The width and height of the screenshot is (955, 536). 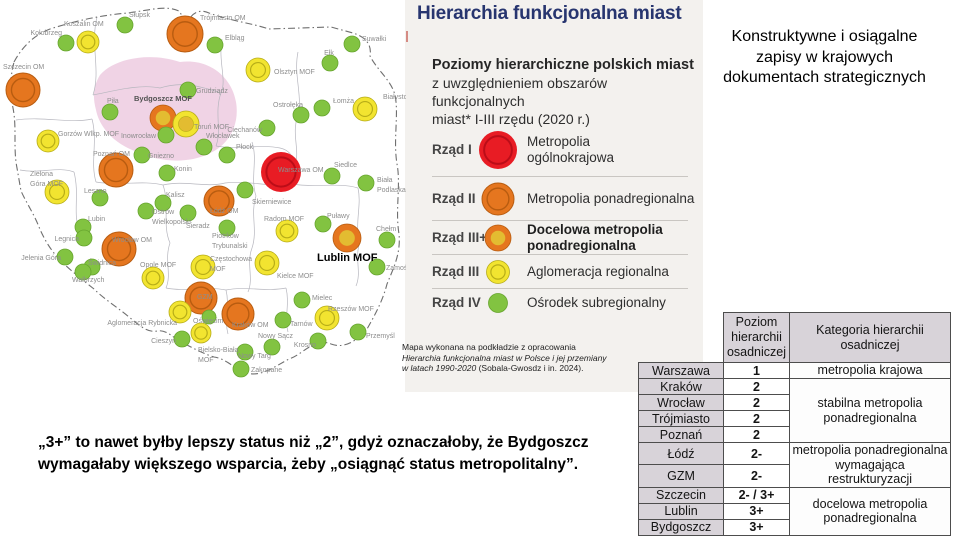 I want to click on cell-city: Bydgoszcz, so click(x=681, y=527).